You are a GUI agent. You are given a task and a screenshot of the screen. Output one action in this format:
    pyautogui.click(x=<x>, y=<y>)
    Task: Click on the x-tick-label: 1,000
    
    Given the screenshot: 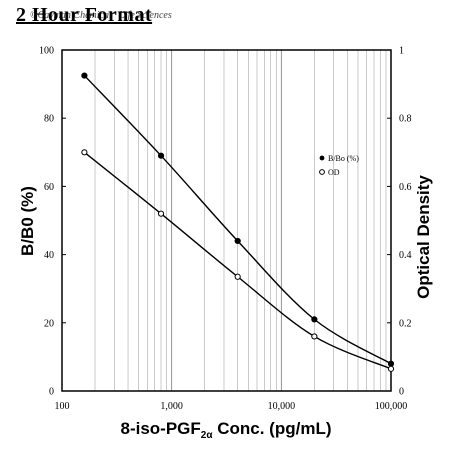 What is the action you would take?
    pyautogui.click(x=171, y=406)
    